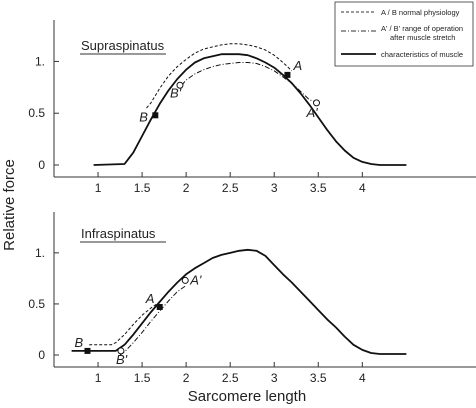  Describe the element at coordinates (150, 298) in the screenshot. I see `infraspinatus-point-label: A` at that location.